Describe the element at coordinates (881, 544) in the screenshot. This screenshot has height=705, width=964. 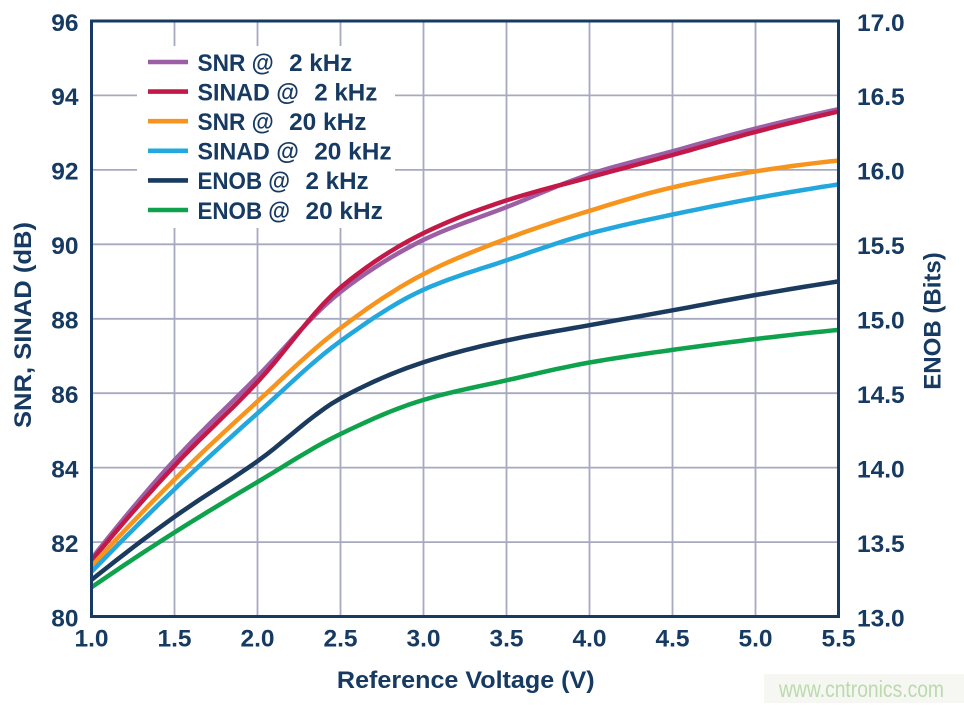
I see `svg-text: 13.5` at that location.